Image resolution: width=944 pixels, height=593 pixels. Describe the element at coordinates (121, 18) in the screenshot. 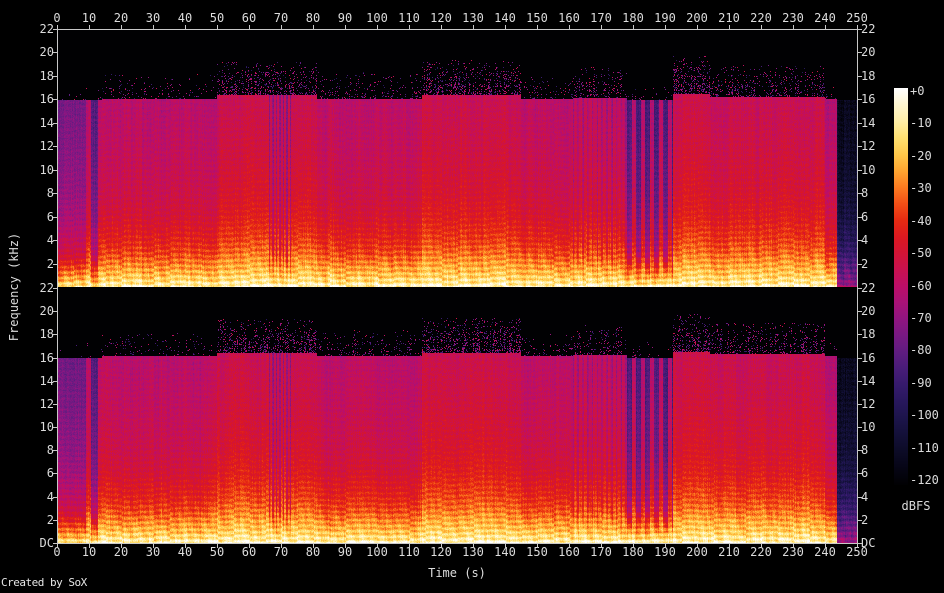

I see `x-axis-top-tick-label: 20` at that location.